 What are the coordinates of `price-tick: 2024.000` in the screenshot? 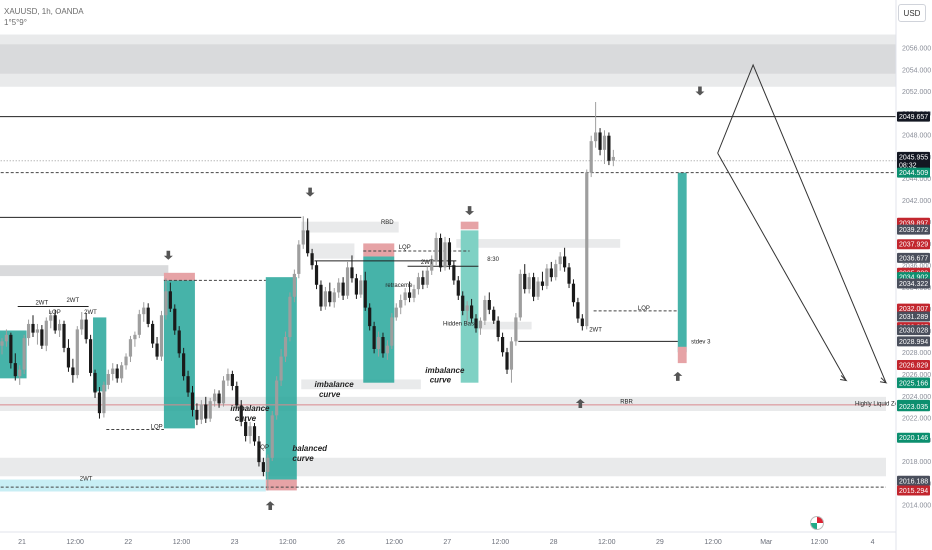 It's located at (916, 397).